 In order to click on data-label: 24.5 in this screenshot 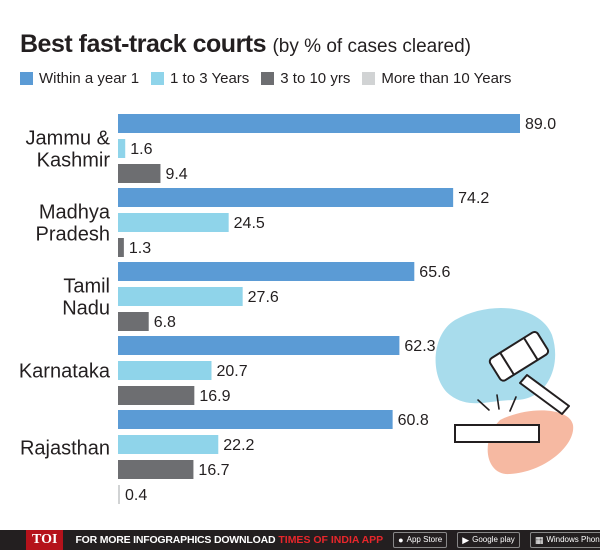, I will do `click(249, 223)`.